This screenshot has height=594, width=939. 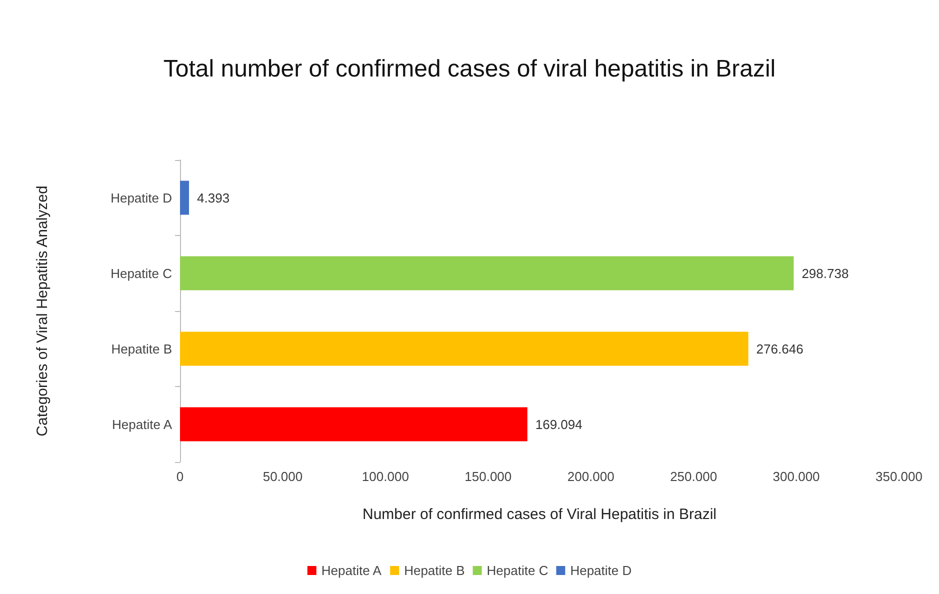 What do you see at coordinates (601, 570) in the screenshot?
I see `legend-label: Hepatite D` at bounding box center [601, 570].